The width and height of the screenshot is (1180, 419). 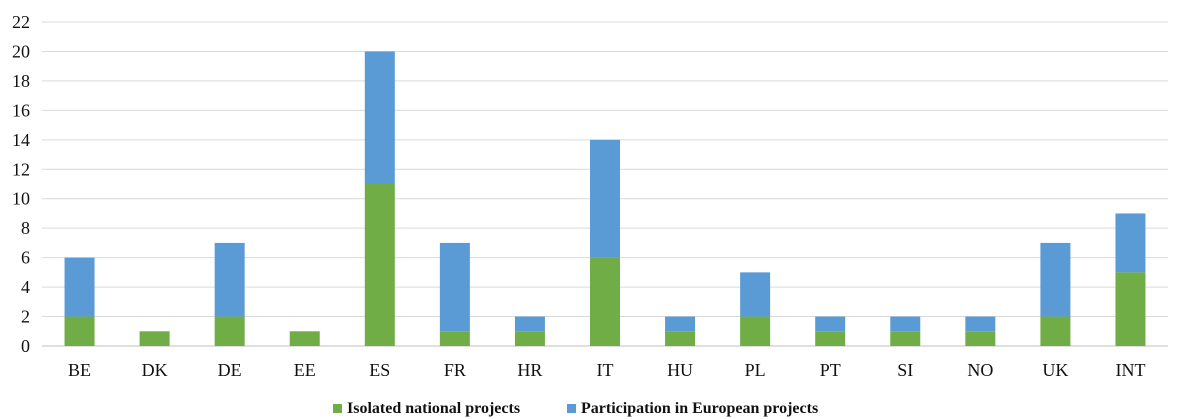 I want to click on x-tick-label: DK, so click(x=155, y=370).